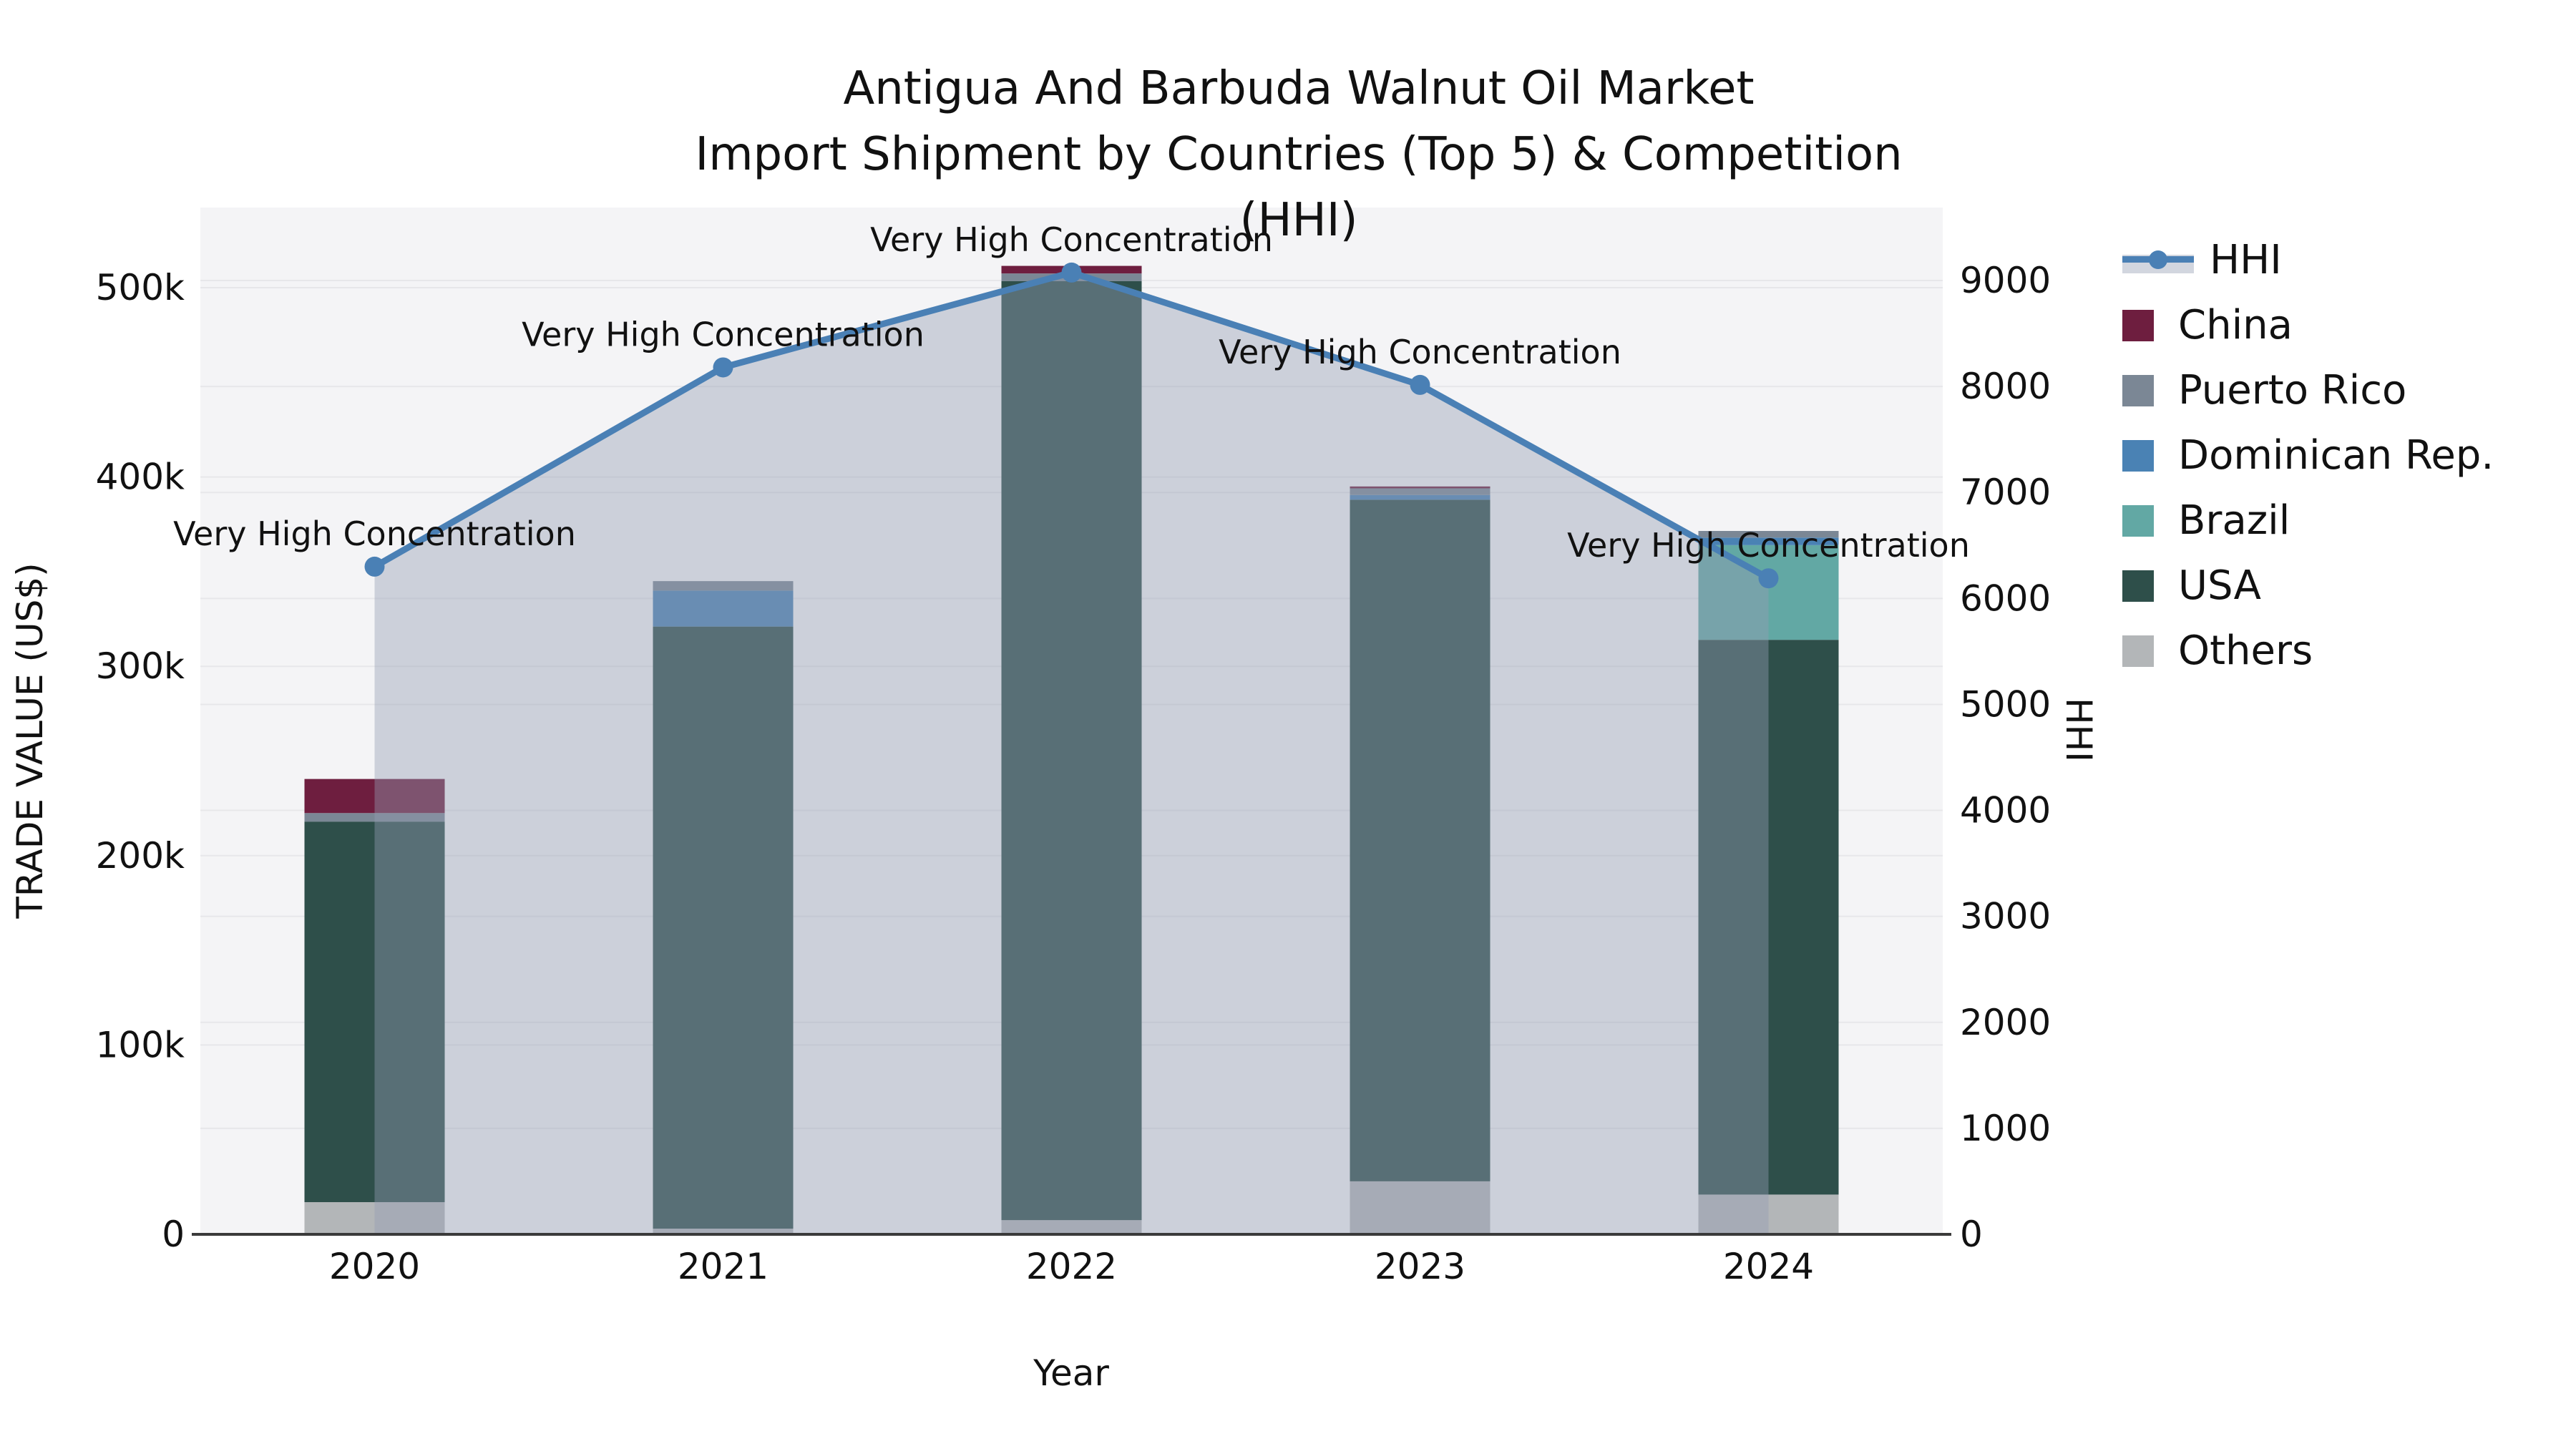  I want to click on bar-segment-usa-2024, so click(1768, 917).